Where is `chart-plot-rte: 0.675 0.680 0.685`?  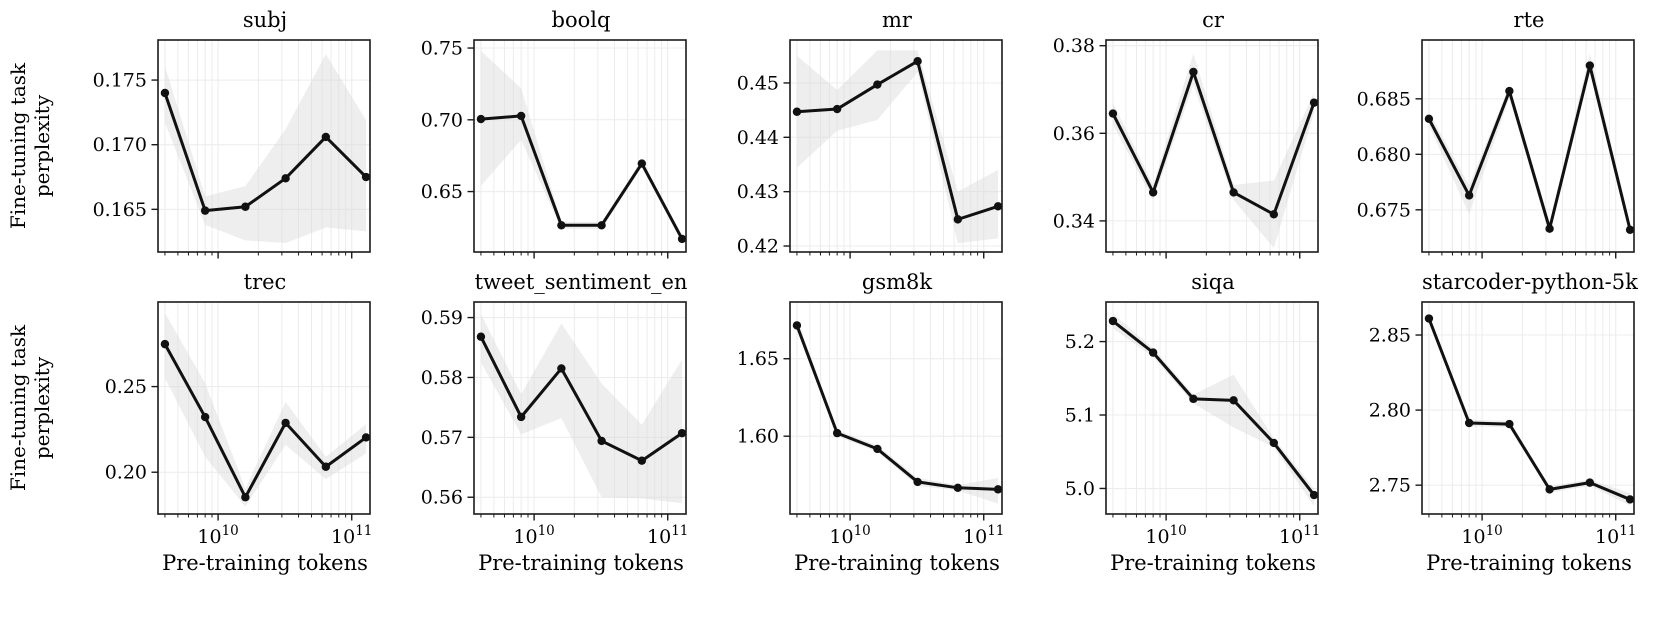 chart-plot-rte: 0.675 0.680 0.685 is located at coordinates (1496, 149).